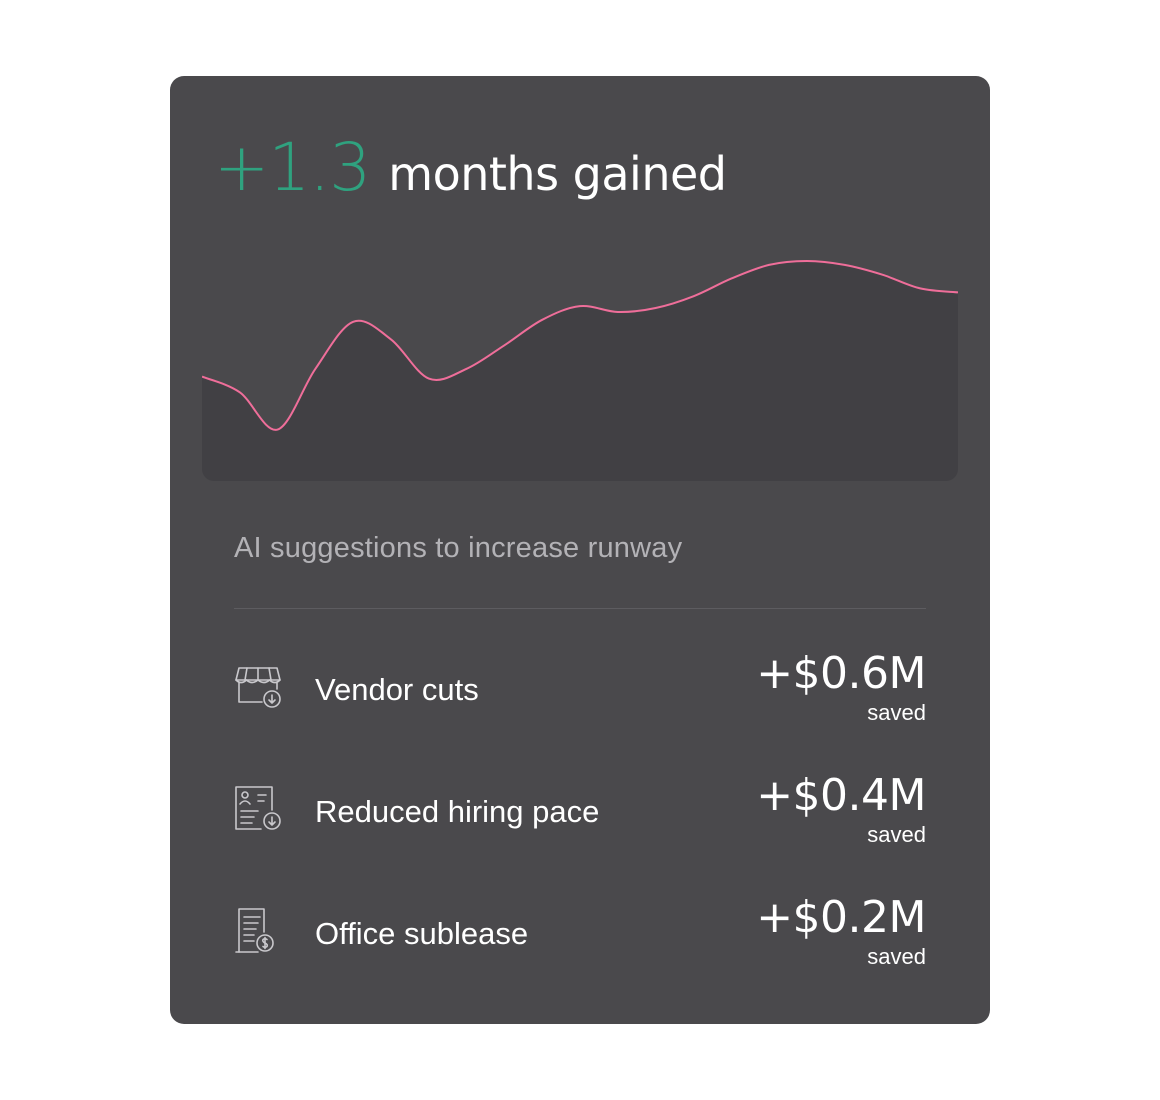 Image resolution: width=1160 pixels, height=1100 pixels. What do you see at coordinates (259, 931) in the screenshot?
I see `receipt-dollar-icon` at bounding box center [259, 931].